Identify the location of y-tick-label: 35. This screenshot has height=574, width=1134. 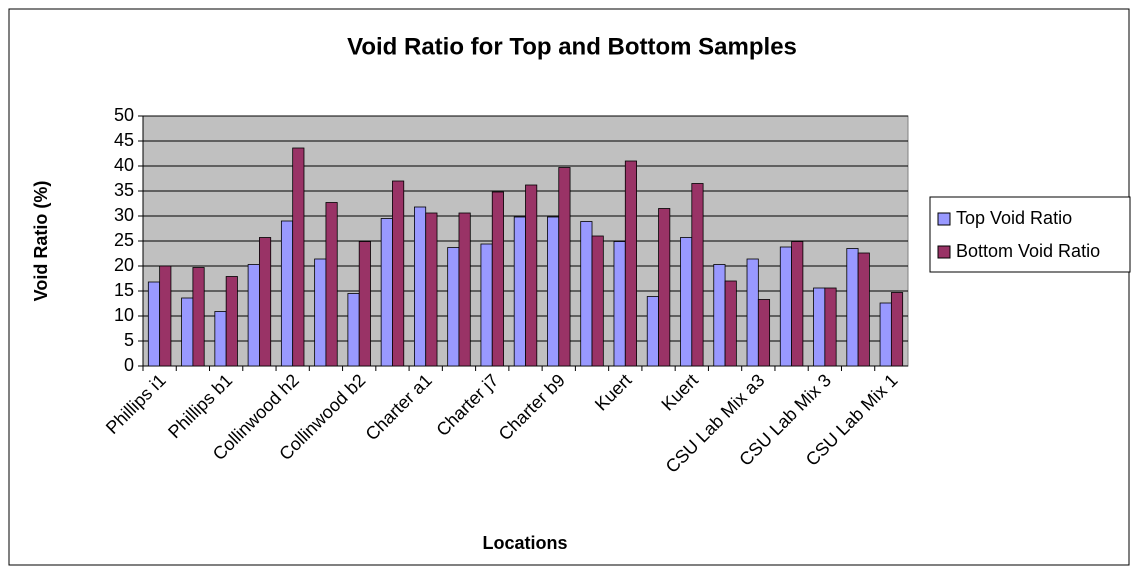
(124, 190).